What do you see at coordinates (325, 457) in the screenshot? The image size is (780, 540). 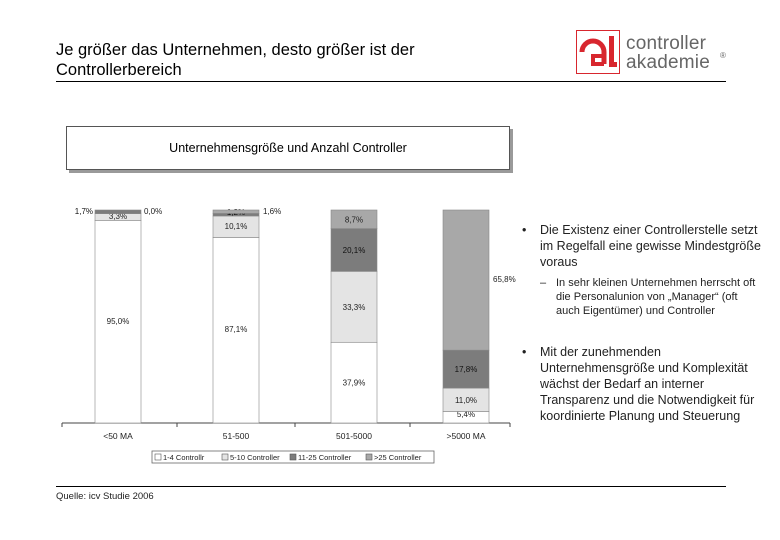 I see `legend-label: 11-25 Controller` at bounding box center [325, 457].